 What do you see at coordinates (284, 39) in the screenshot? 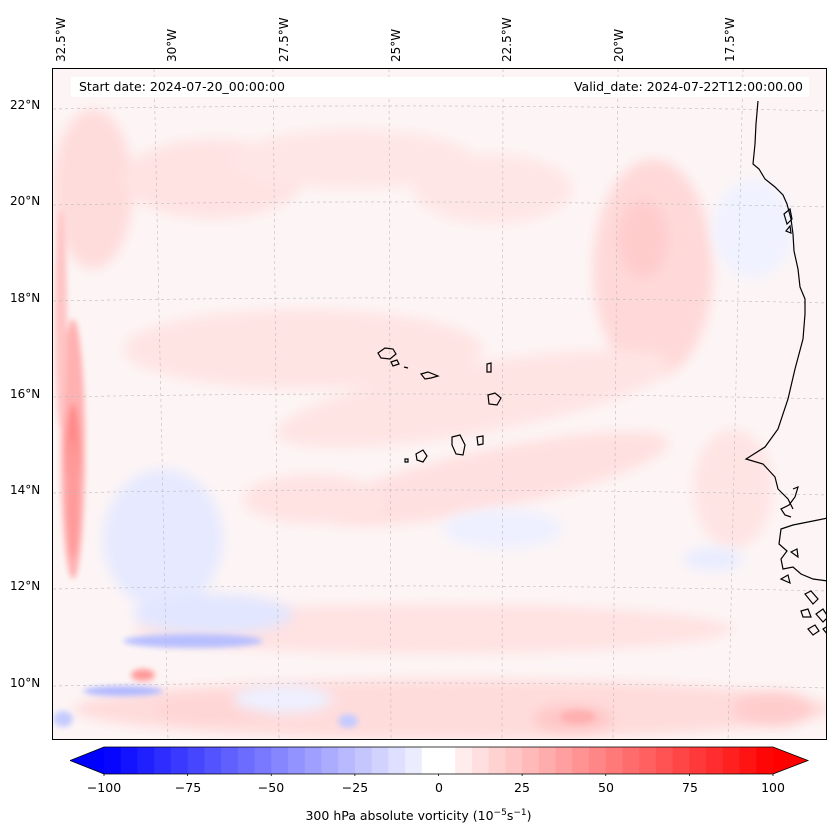
I see `lon-label-27-5w: 27.5°W` at bounding box center [284, 39].